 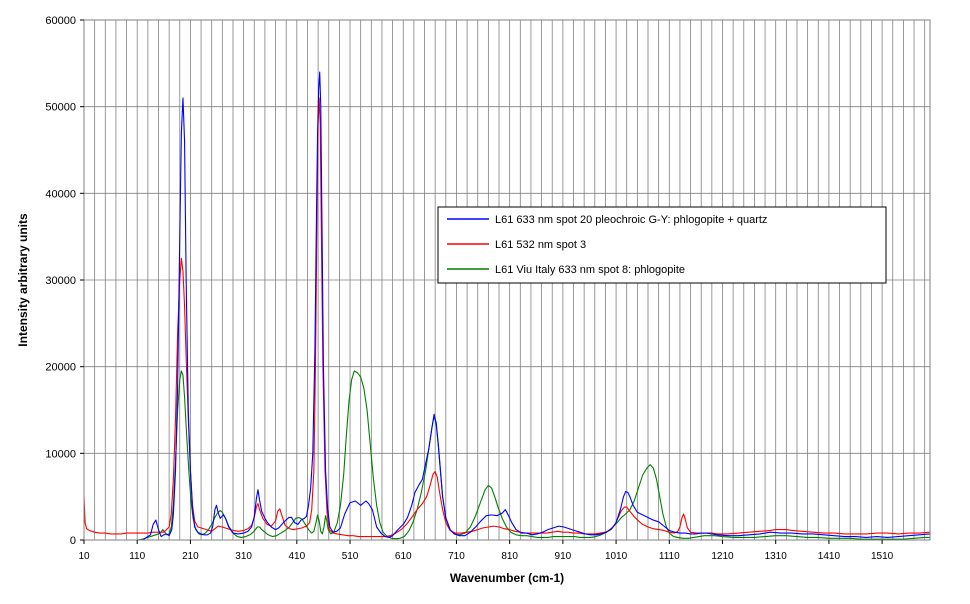 What do you see at coordinates (616, 556) in the screenshot?
I see `x-tick-label: 1010` at bounding box center [616, 556].